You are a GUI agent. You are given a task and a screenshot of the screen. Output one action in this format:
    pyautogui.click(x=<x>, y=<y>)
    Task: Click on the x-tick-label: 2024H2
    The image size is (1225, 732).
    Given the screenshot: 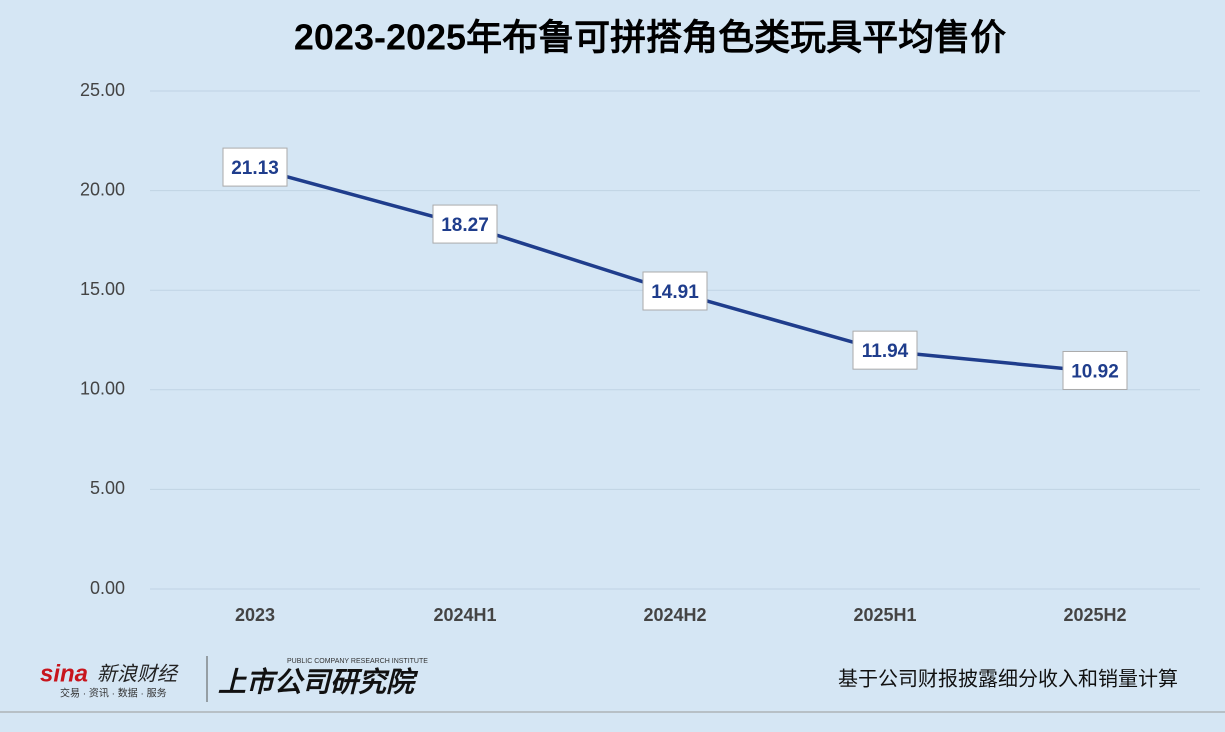 What is the action you would take?
    pyautogui.click(x=674, y=615)
    